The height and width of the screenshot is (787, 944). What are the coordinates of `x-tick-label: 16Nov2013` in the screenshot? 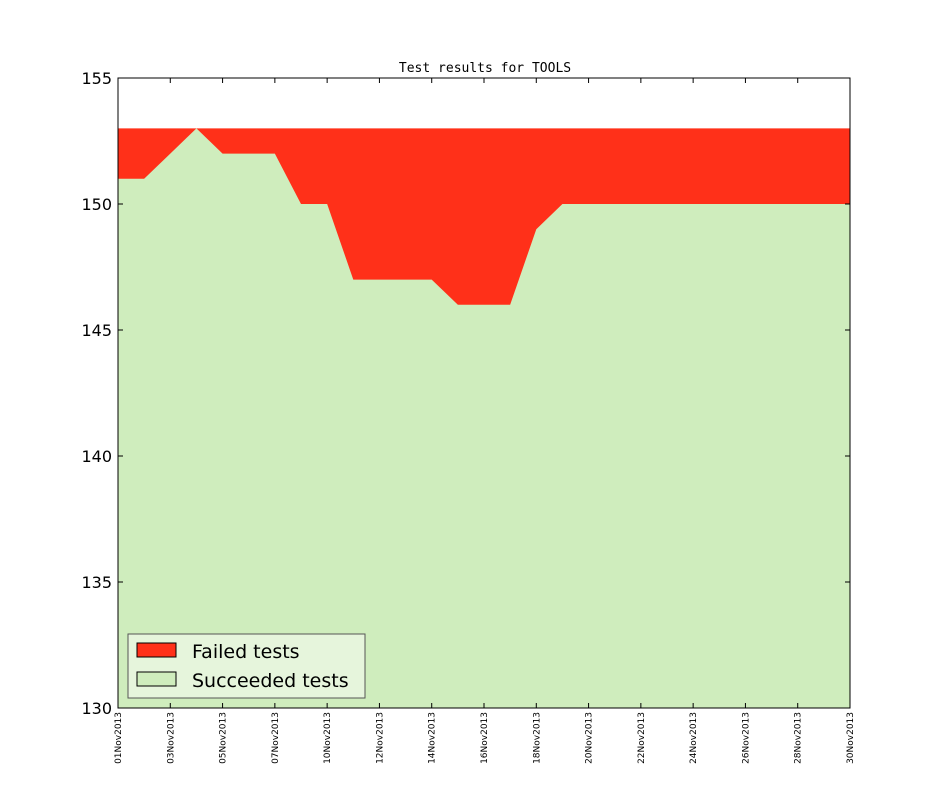 It's located at (485, 738).